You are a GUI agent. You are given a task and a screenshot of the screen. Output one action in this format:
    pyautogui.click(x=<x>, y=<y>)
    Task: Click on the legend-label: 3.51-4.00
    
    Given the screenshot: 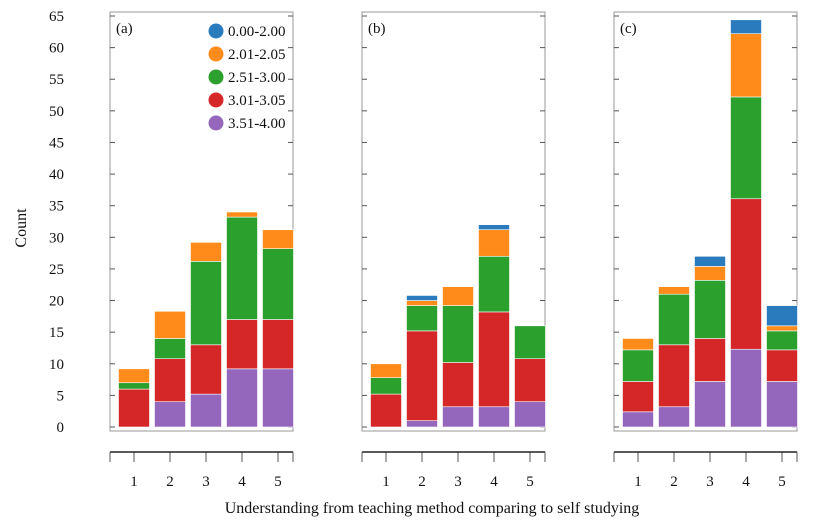 What is the action you would take?
    pyautogui.click(x=257, y=124)
    